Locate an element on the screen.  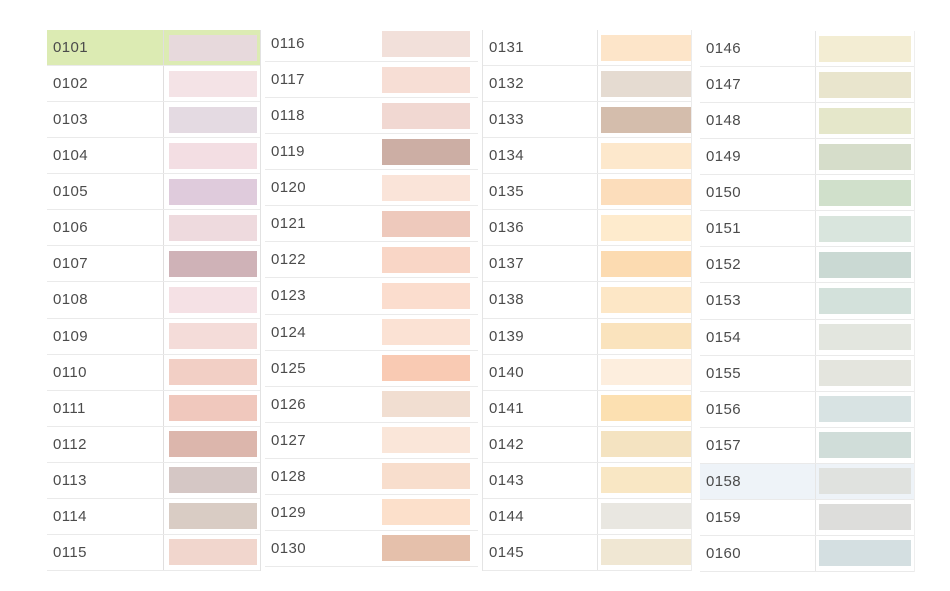
color-code: 0152 is located at coordinates (723, 265).